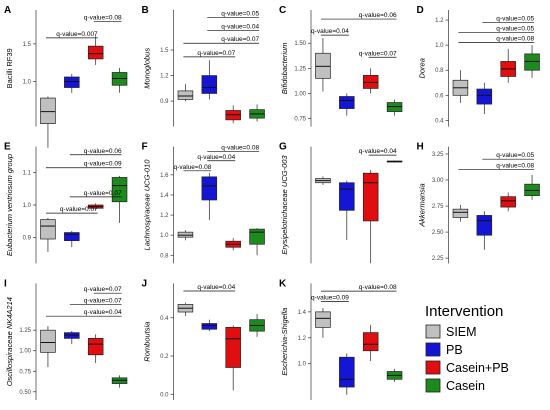 The image size is (550, 410). Describe the element at coordinates (422, 205) in the screenshot. I see `y-axis-label-h: Akkermansia` at that location.